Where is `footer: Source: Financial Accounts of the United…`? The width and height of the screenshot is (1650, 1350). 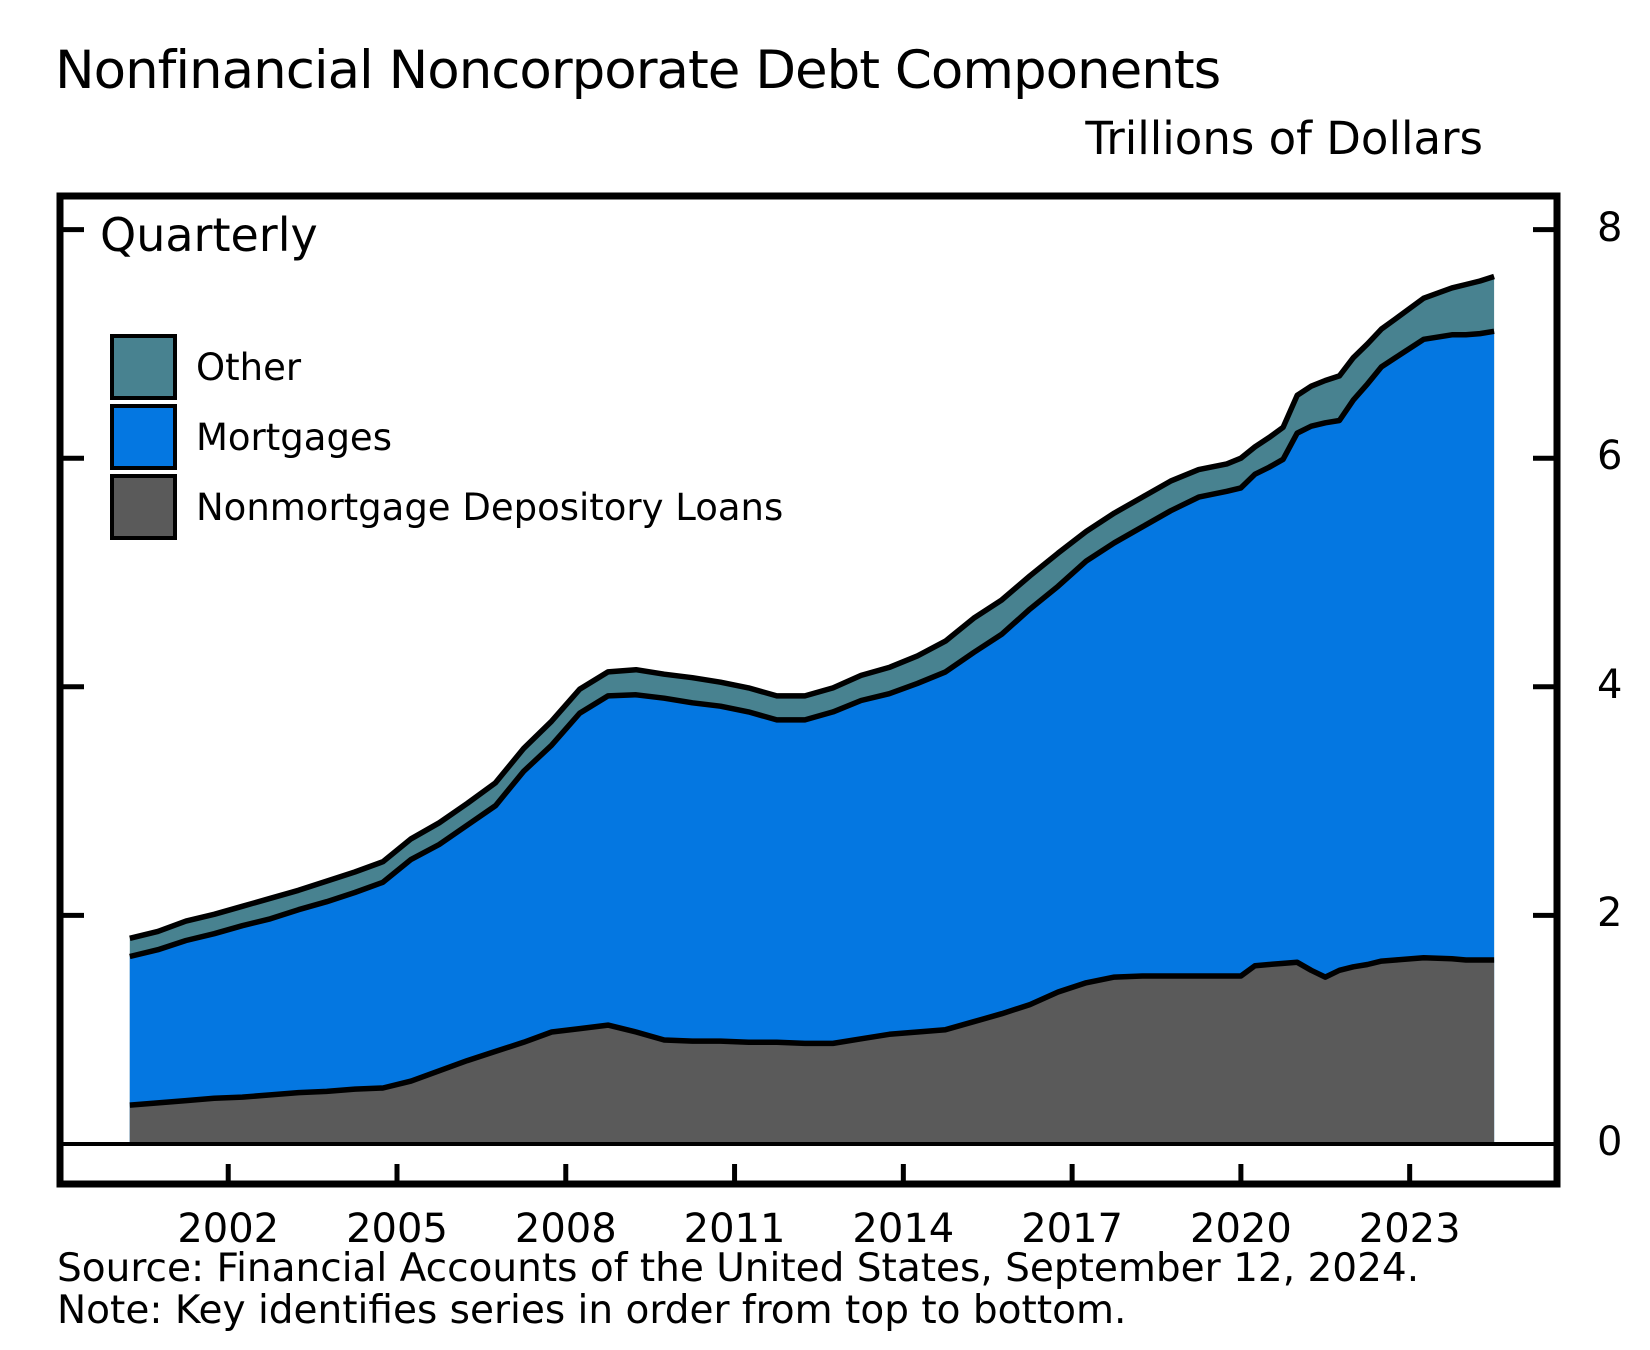 footer: Source: Financial Accounts of the United… is located at coordinates (738, 1290).